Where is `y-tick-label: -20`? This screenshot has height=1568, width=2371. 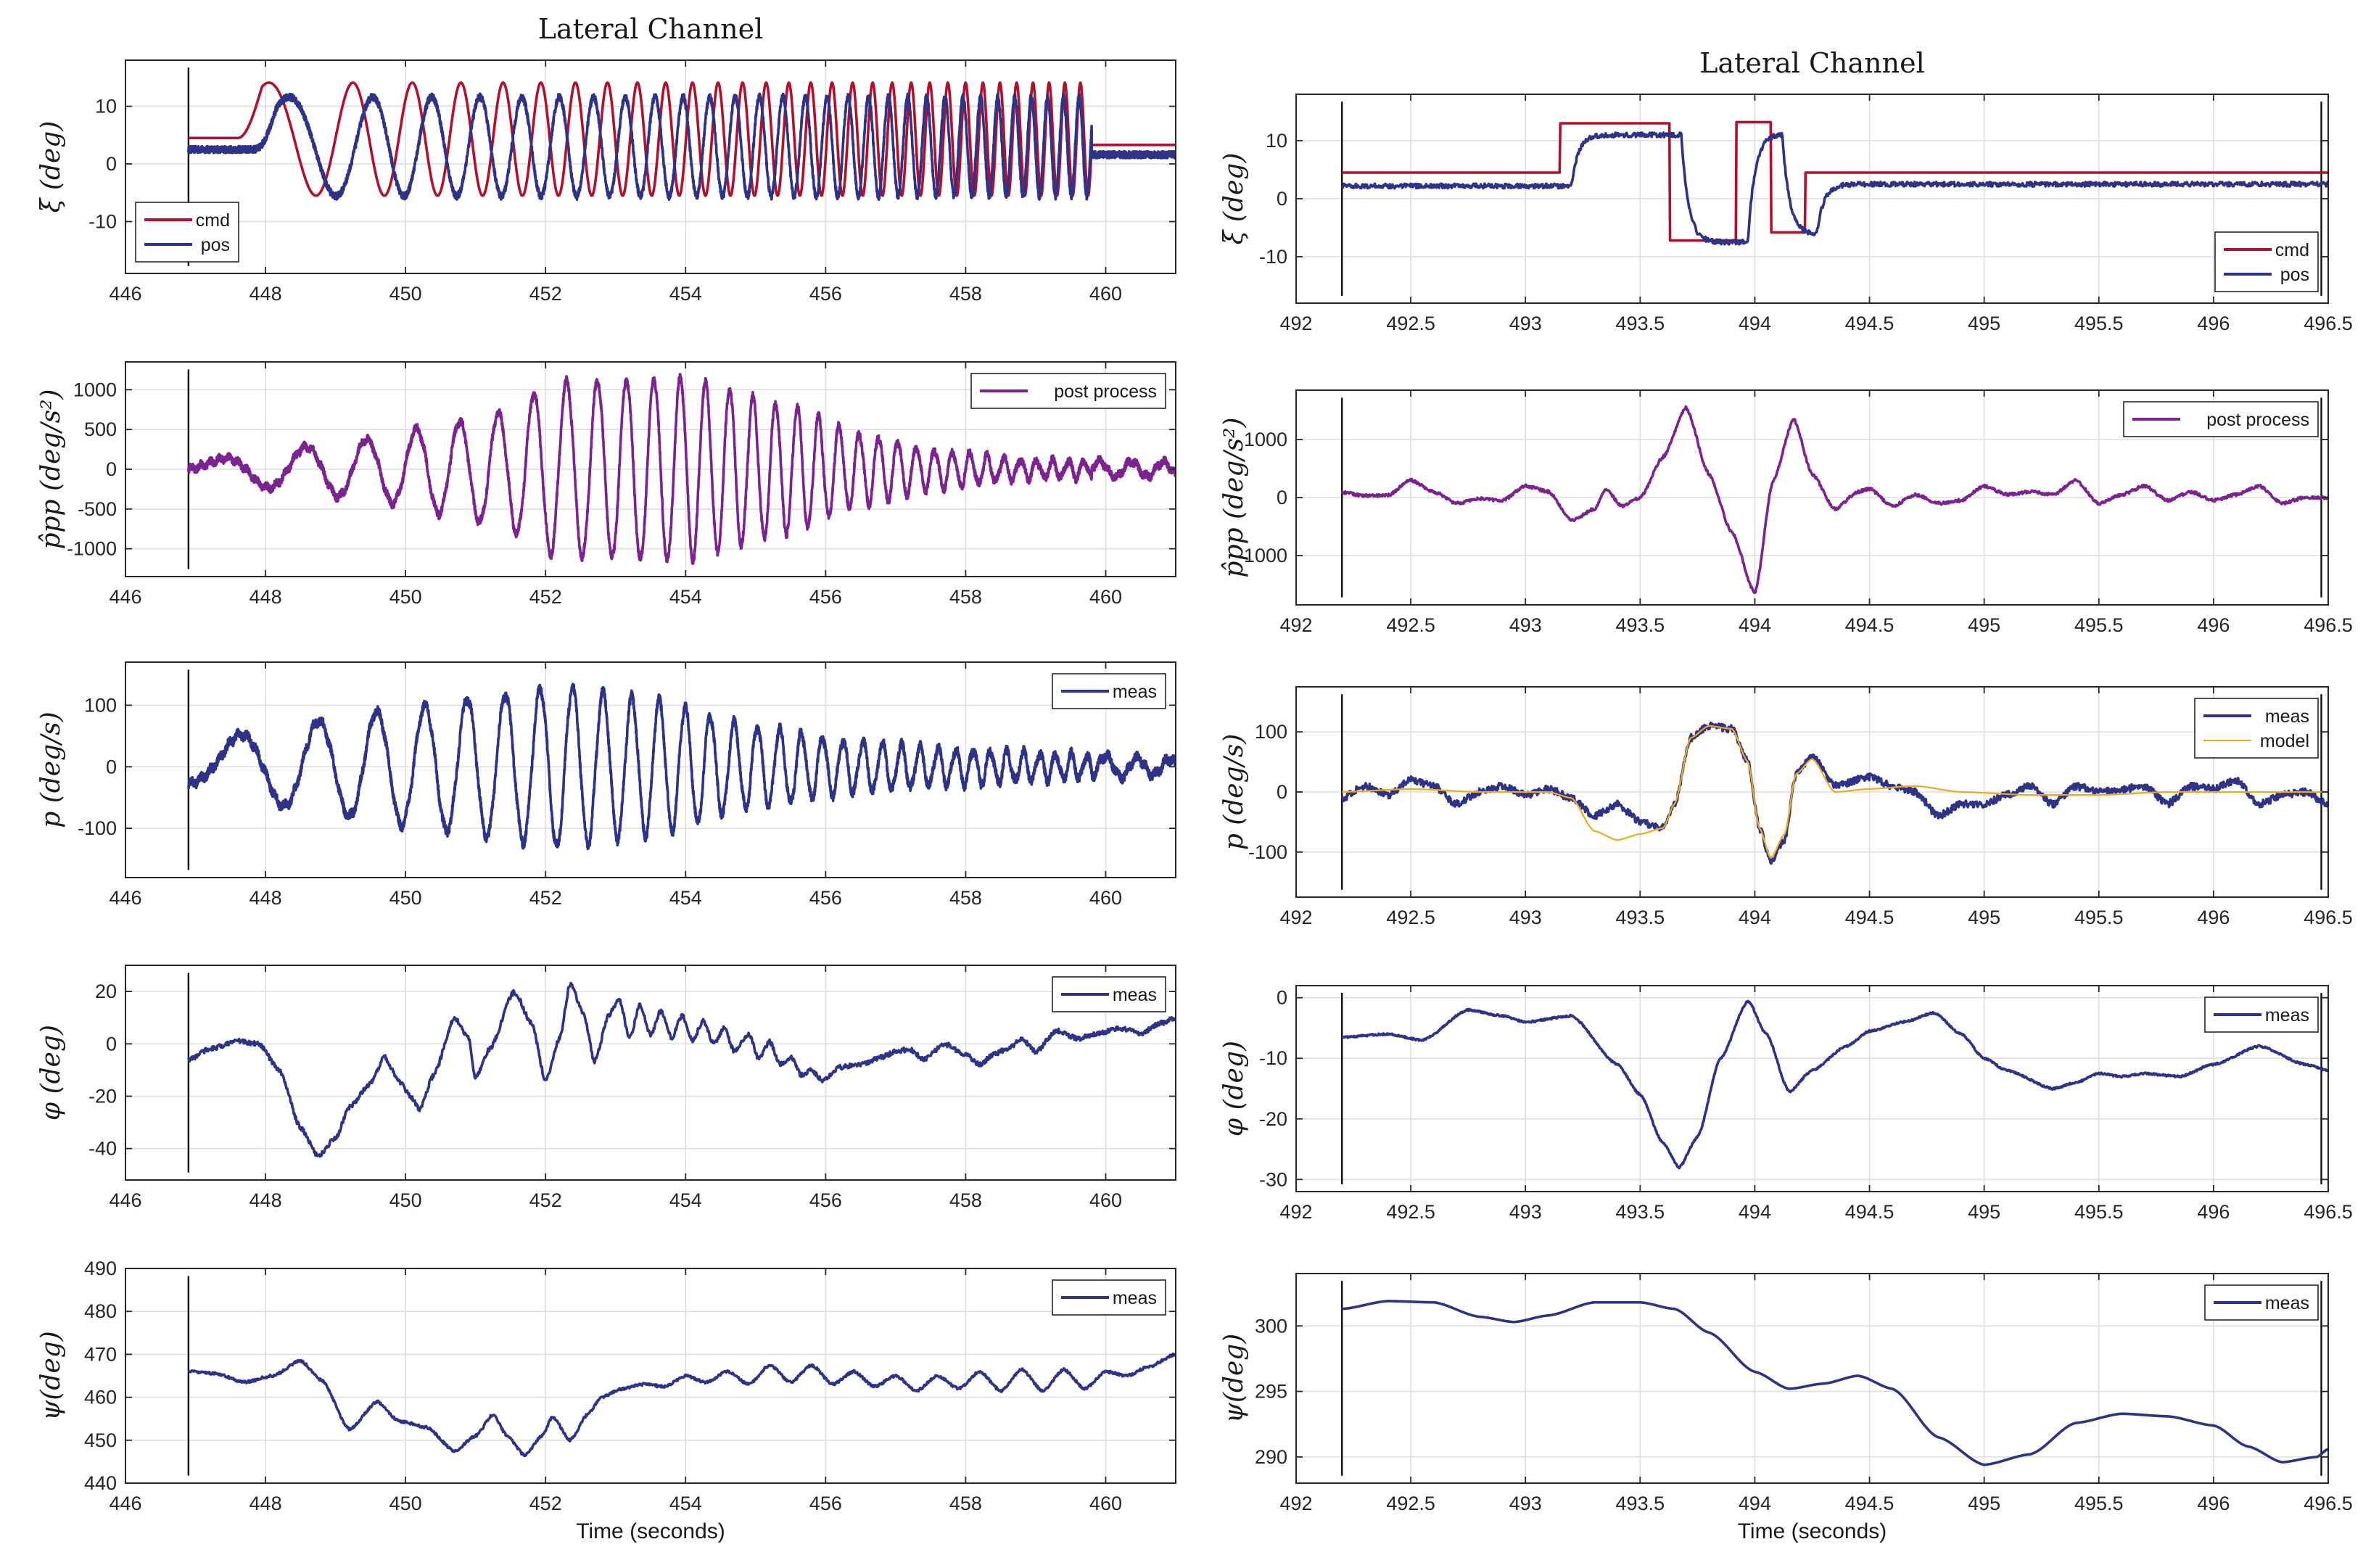
y-tick-label: -20 is located at coordinates (1273, 1119).